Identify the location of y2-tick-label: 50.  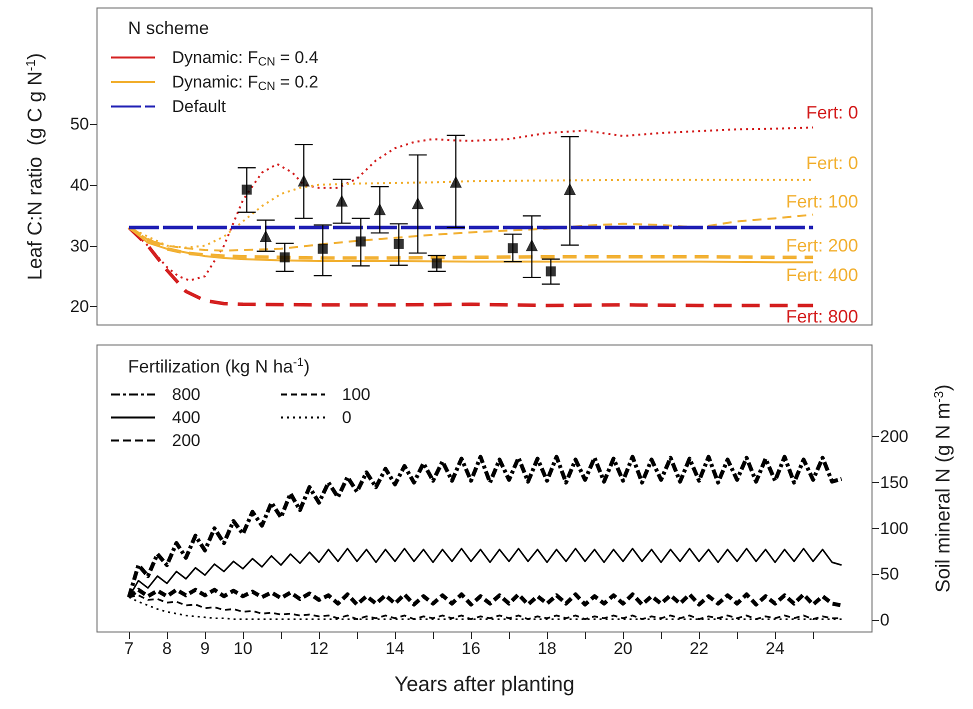
(889, 574).